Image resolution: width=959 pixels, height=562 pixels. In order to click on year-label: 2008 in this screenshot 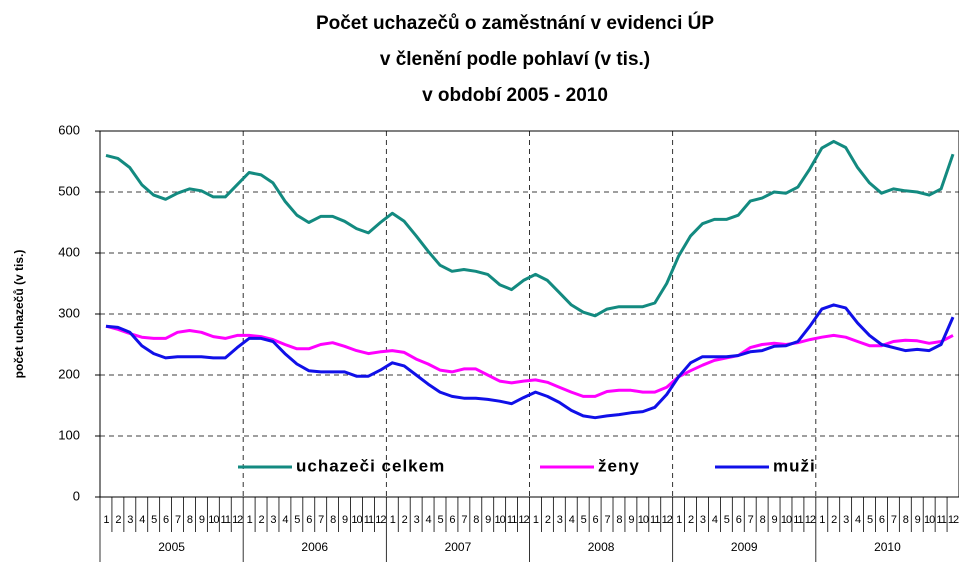, I will do `click(601, 547)`.